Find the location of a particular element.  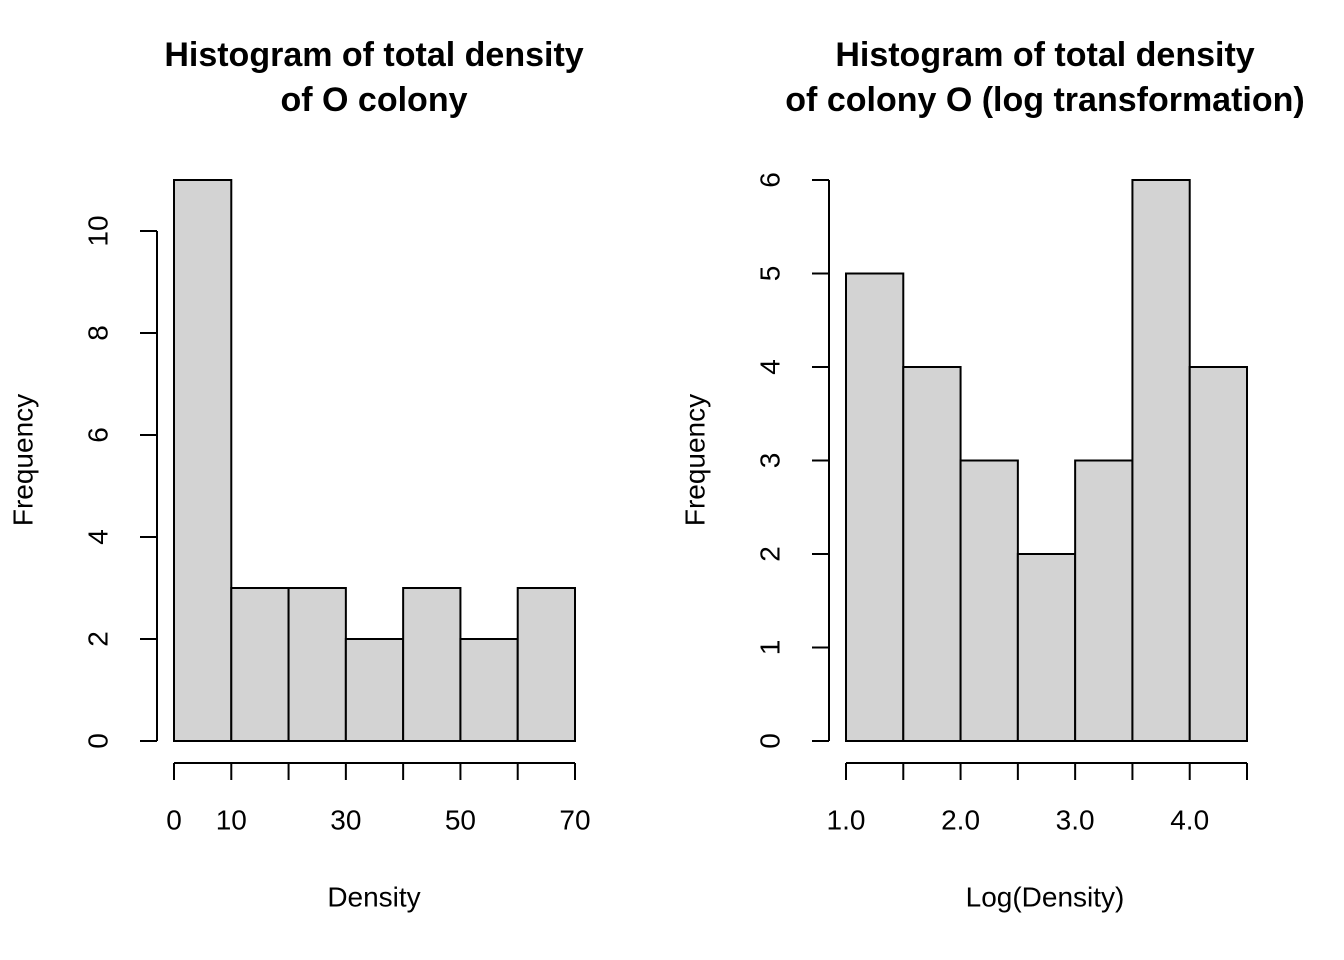

x-axis-label: Log(Density) is located at coordinates (1045, 896).